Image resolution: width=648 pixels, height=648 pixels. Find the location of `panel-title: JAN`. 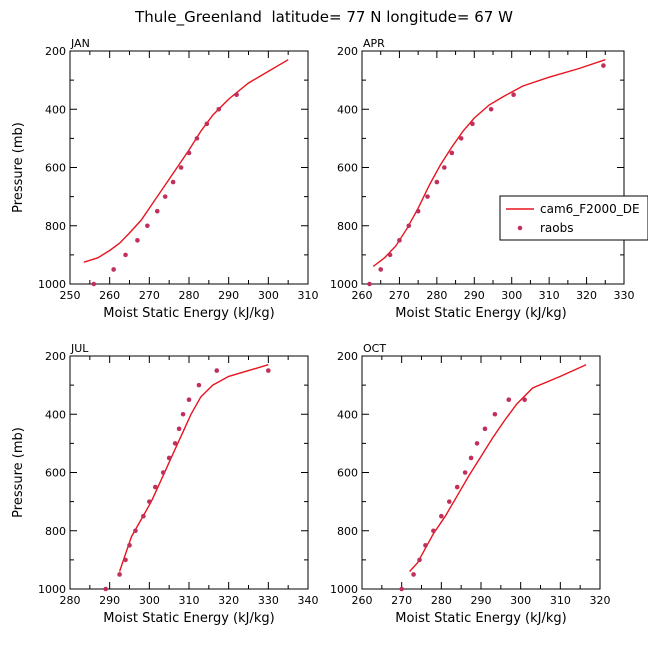

panel-title: JAN is located at coordinates (80, 43).